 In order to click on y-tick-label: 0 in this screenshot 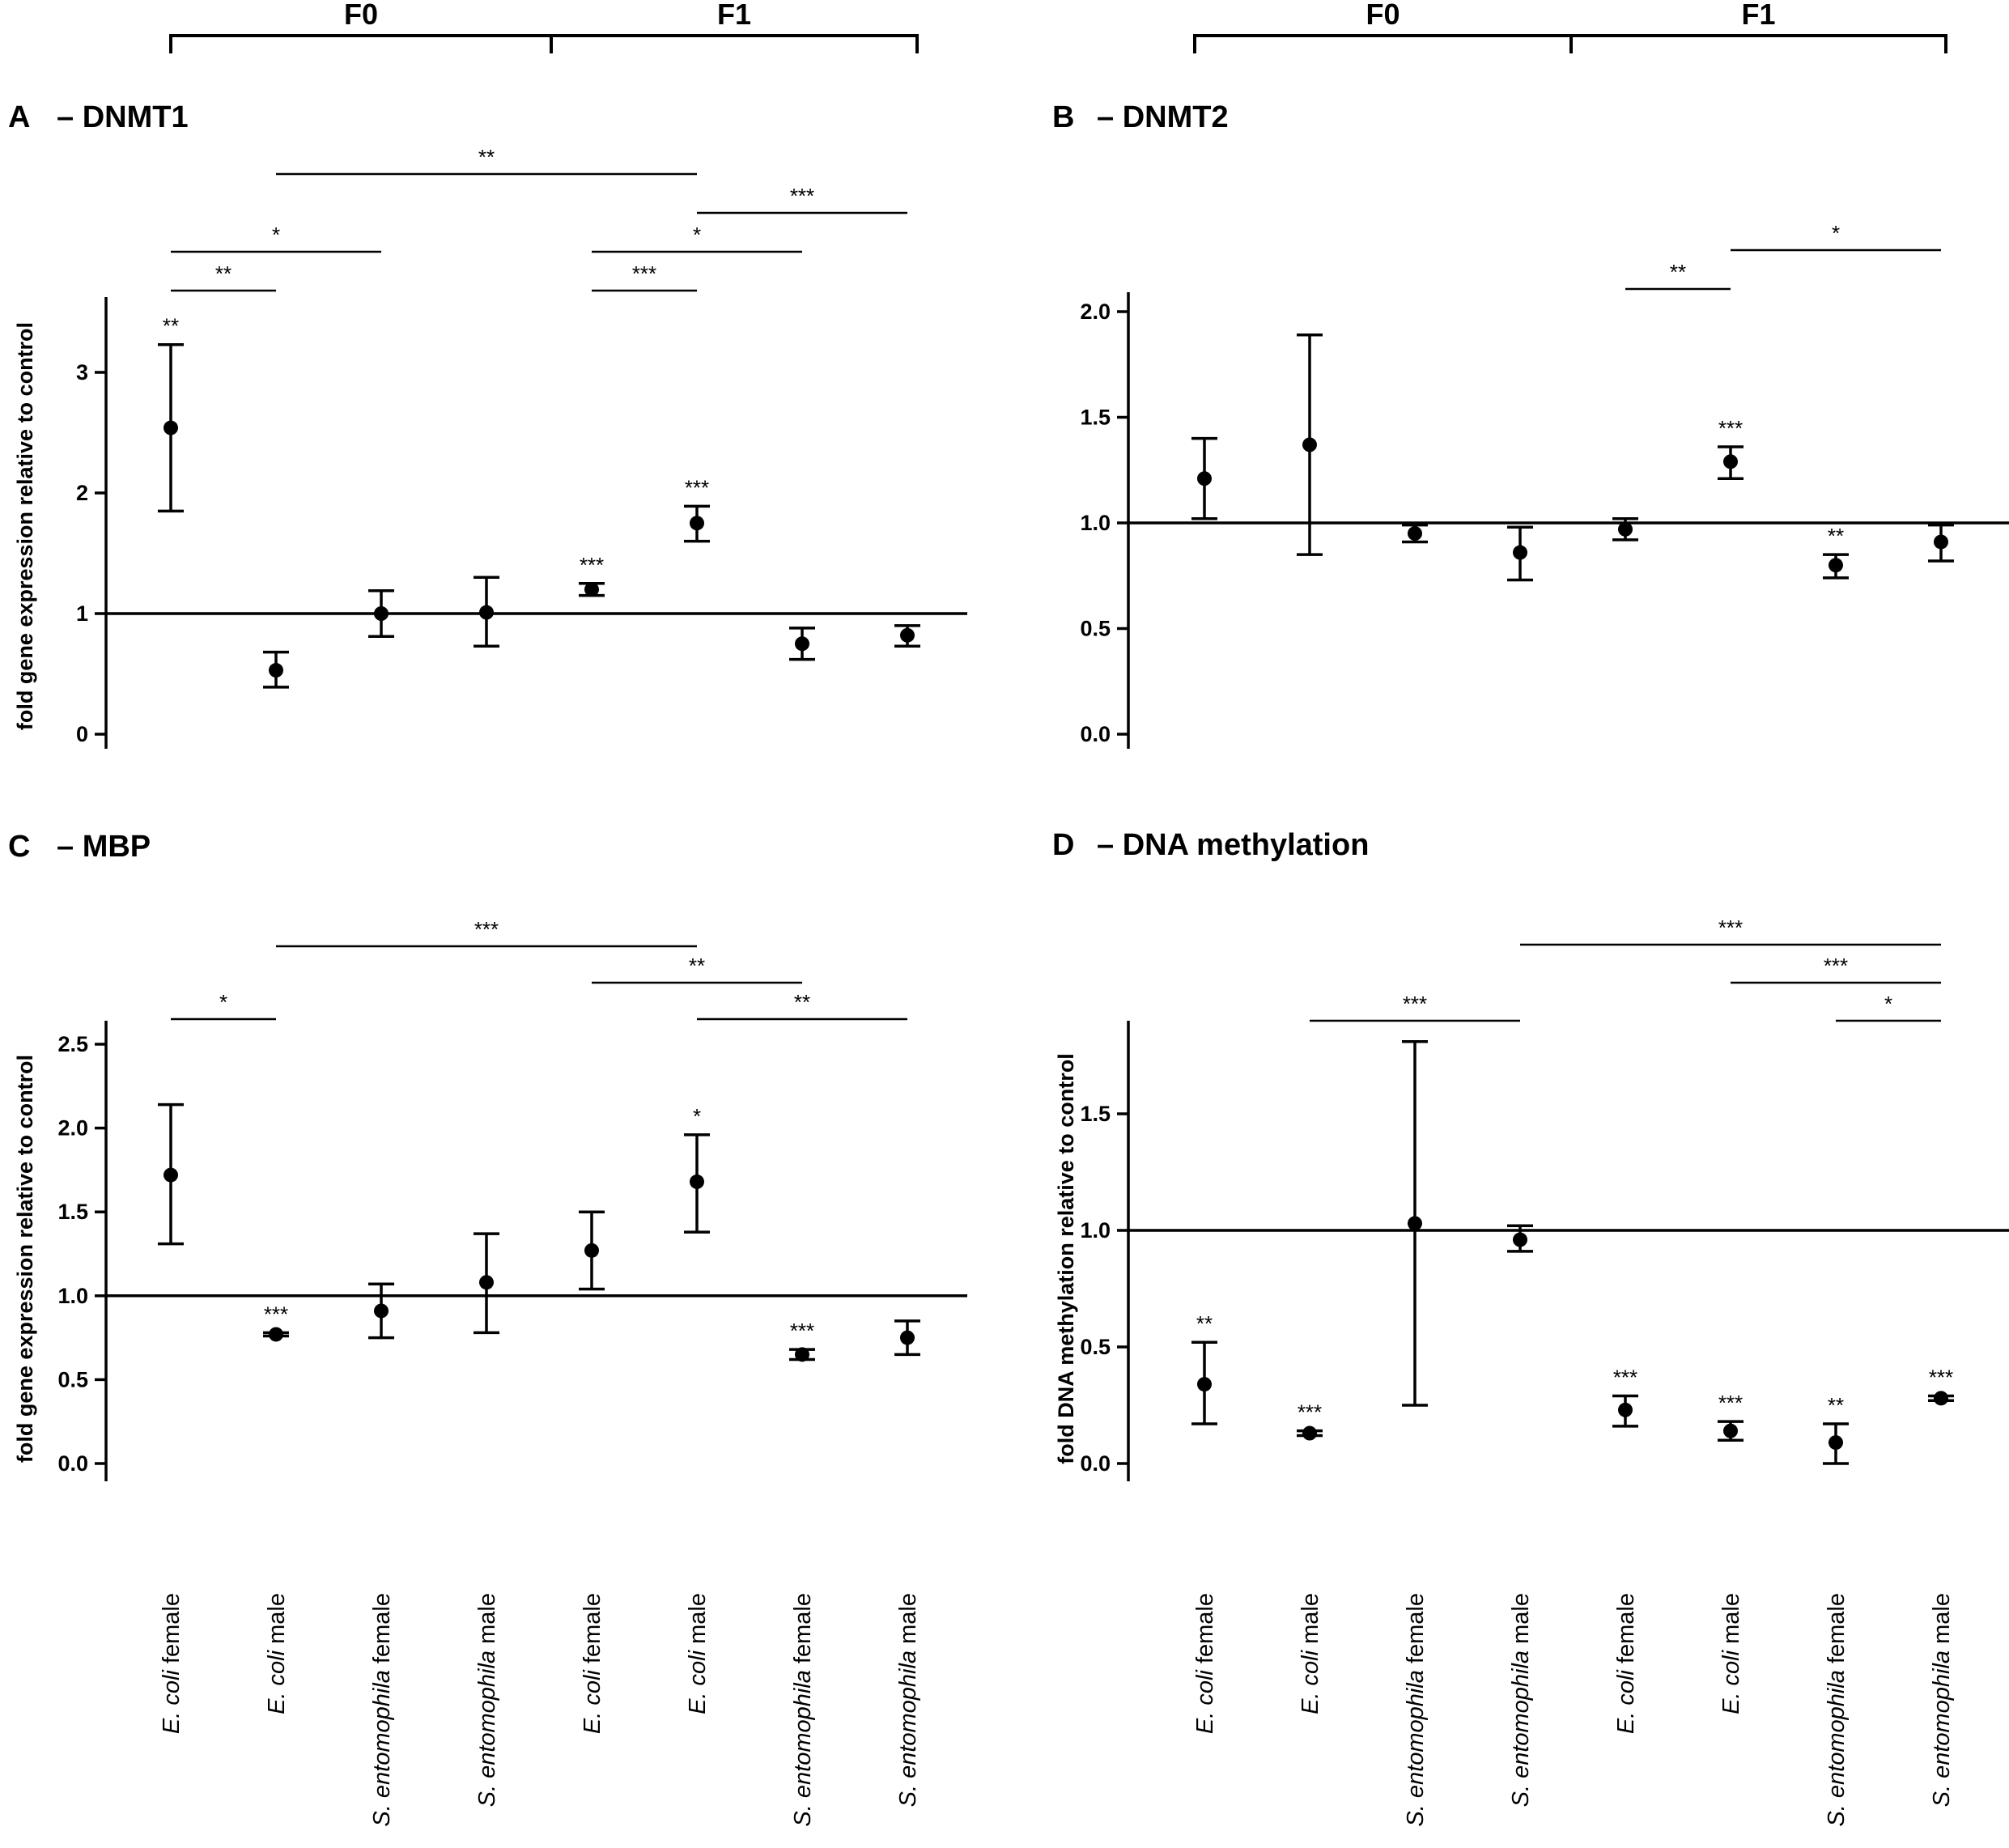, I will do `click(82, 734)`.